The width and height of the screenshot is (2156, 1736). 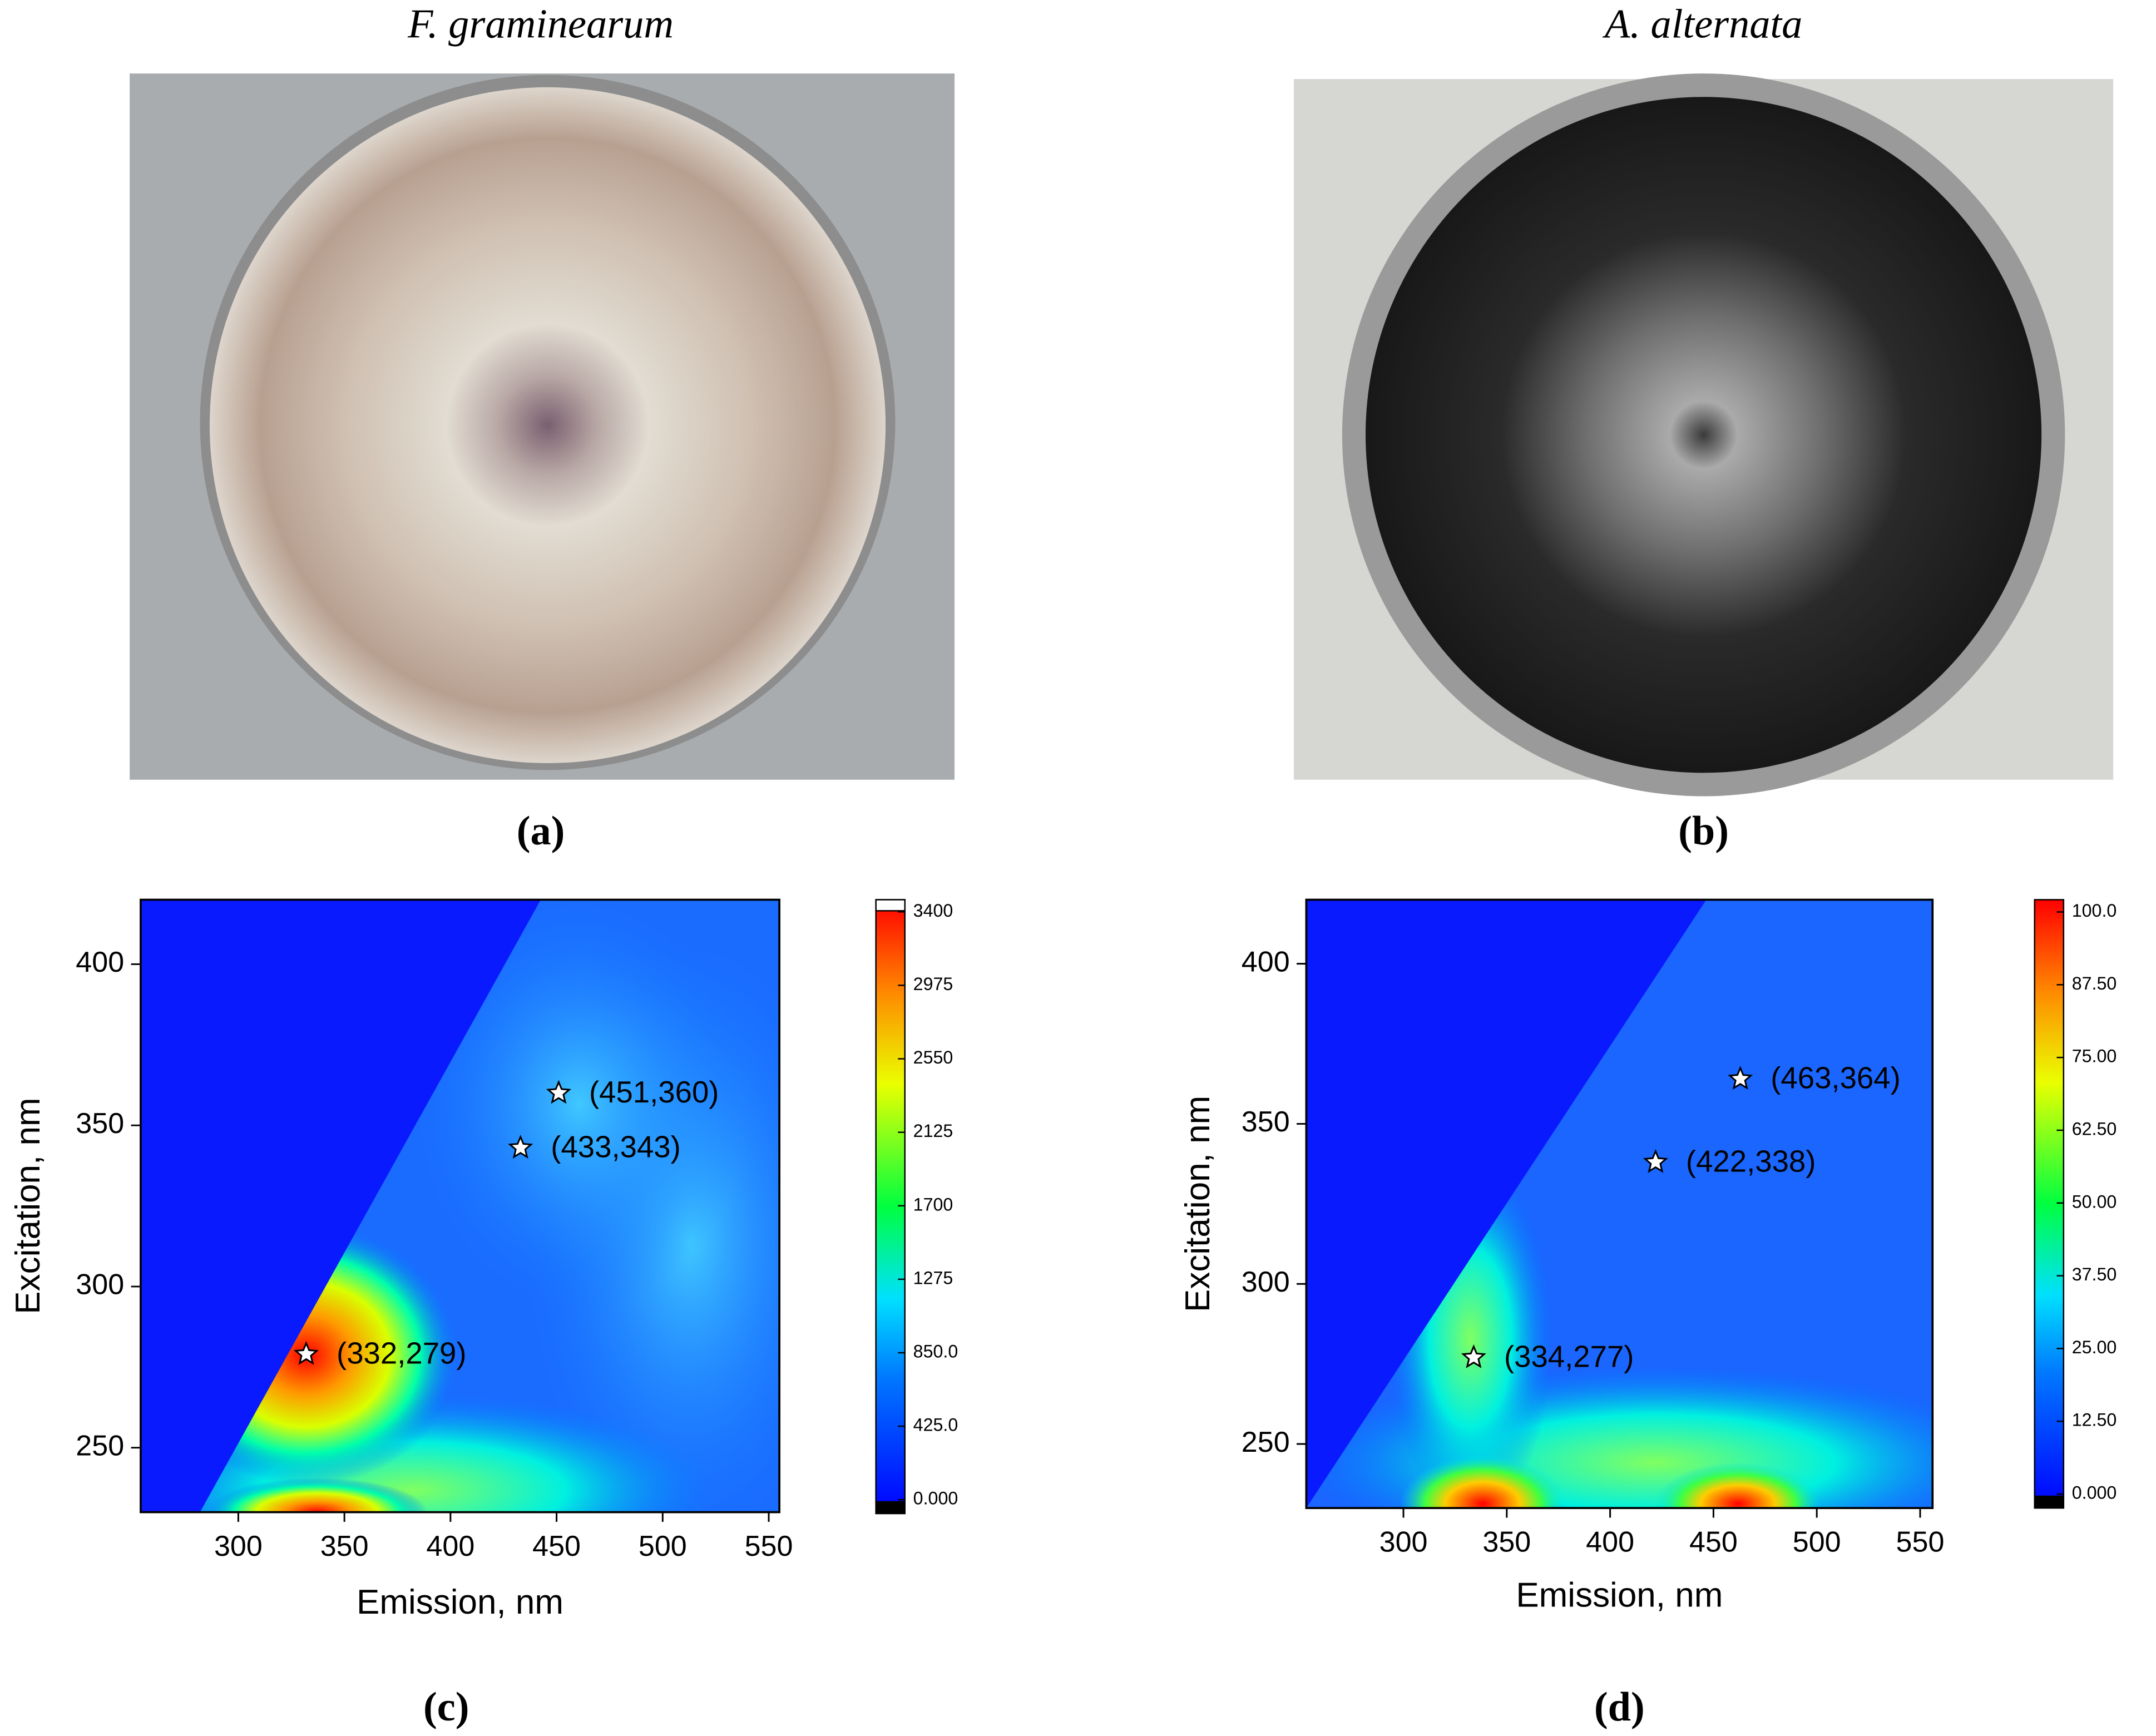 I want to click on colorbar-tick-label: 2550, so click(x=933, y=1057).